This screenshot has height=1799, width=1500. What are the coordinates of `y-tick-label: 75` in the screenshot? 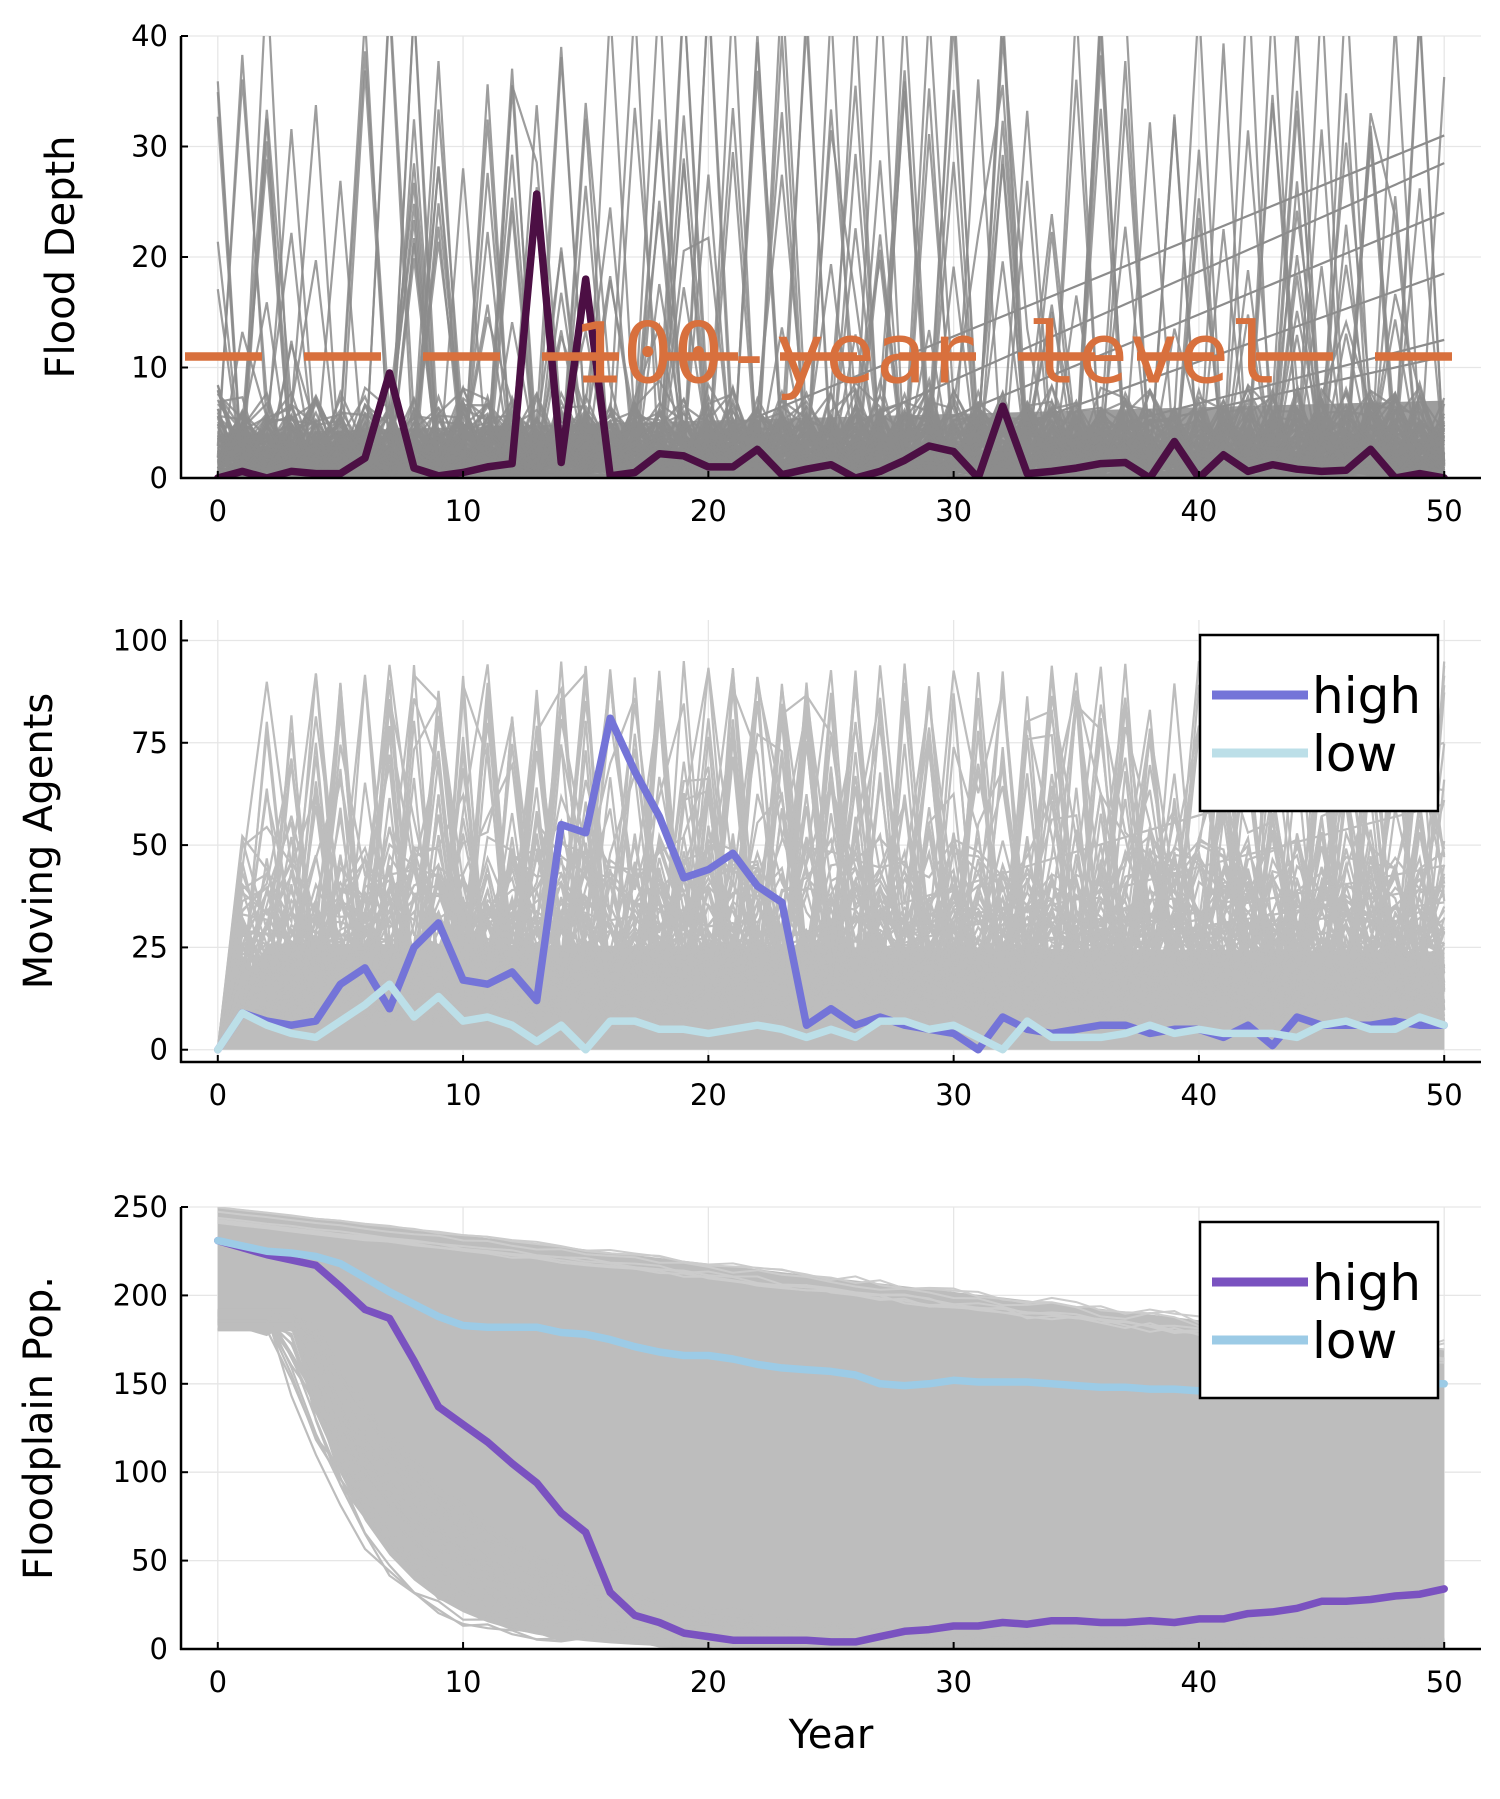 It's located at (149, 743).